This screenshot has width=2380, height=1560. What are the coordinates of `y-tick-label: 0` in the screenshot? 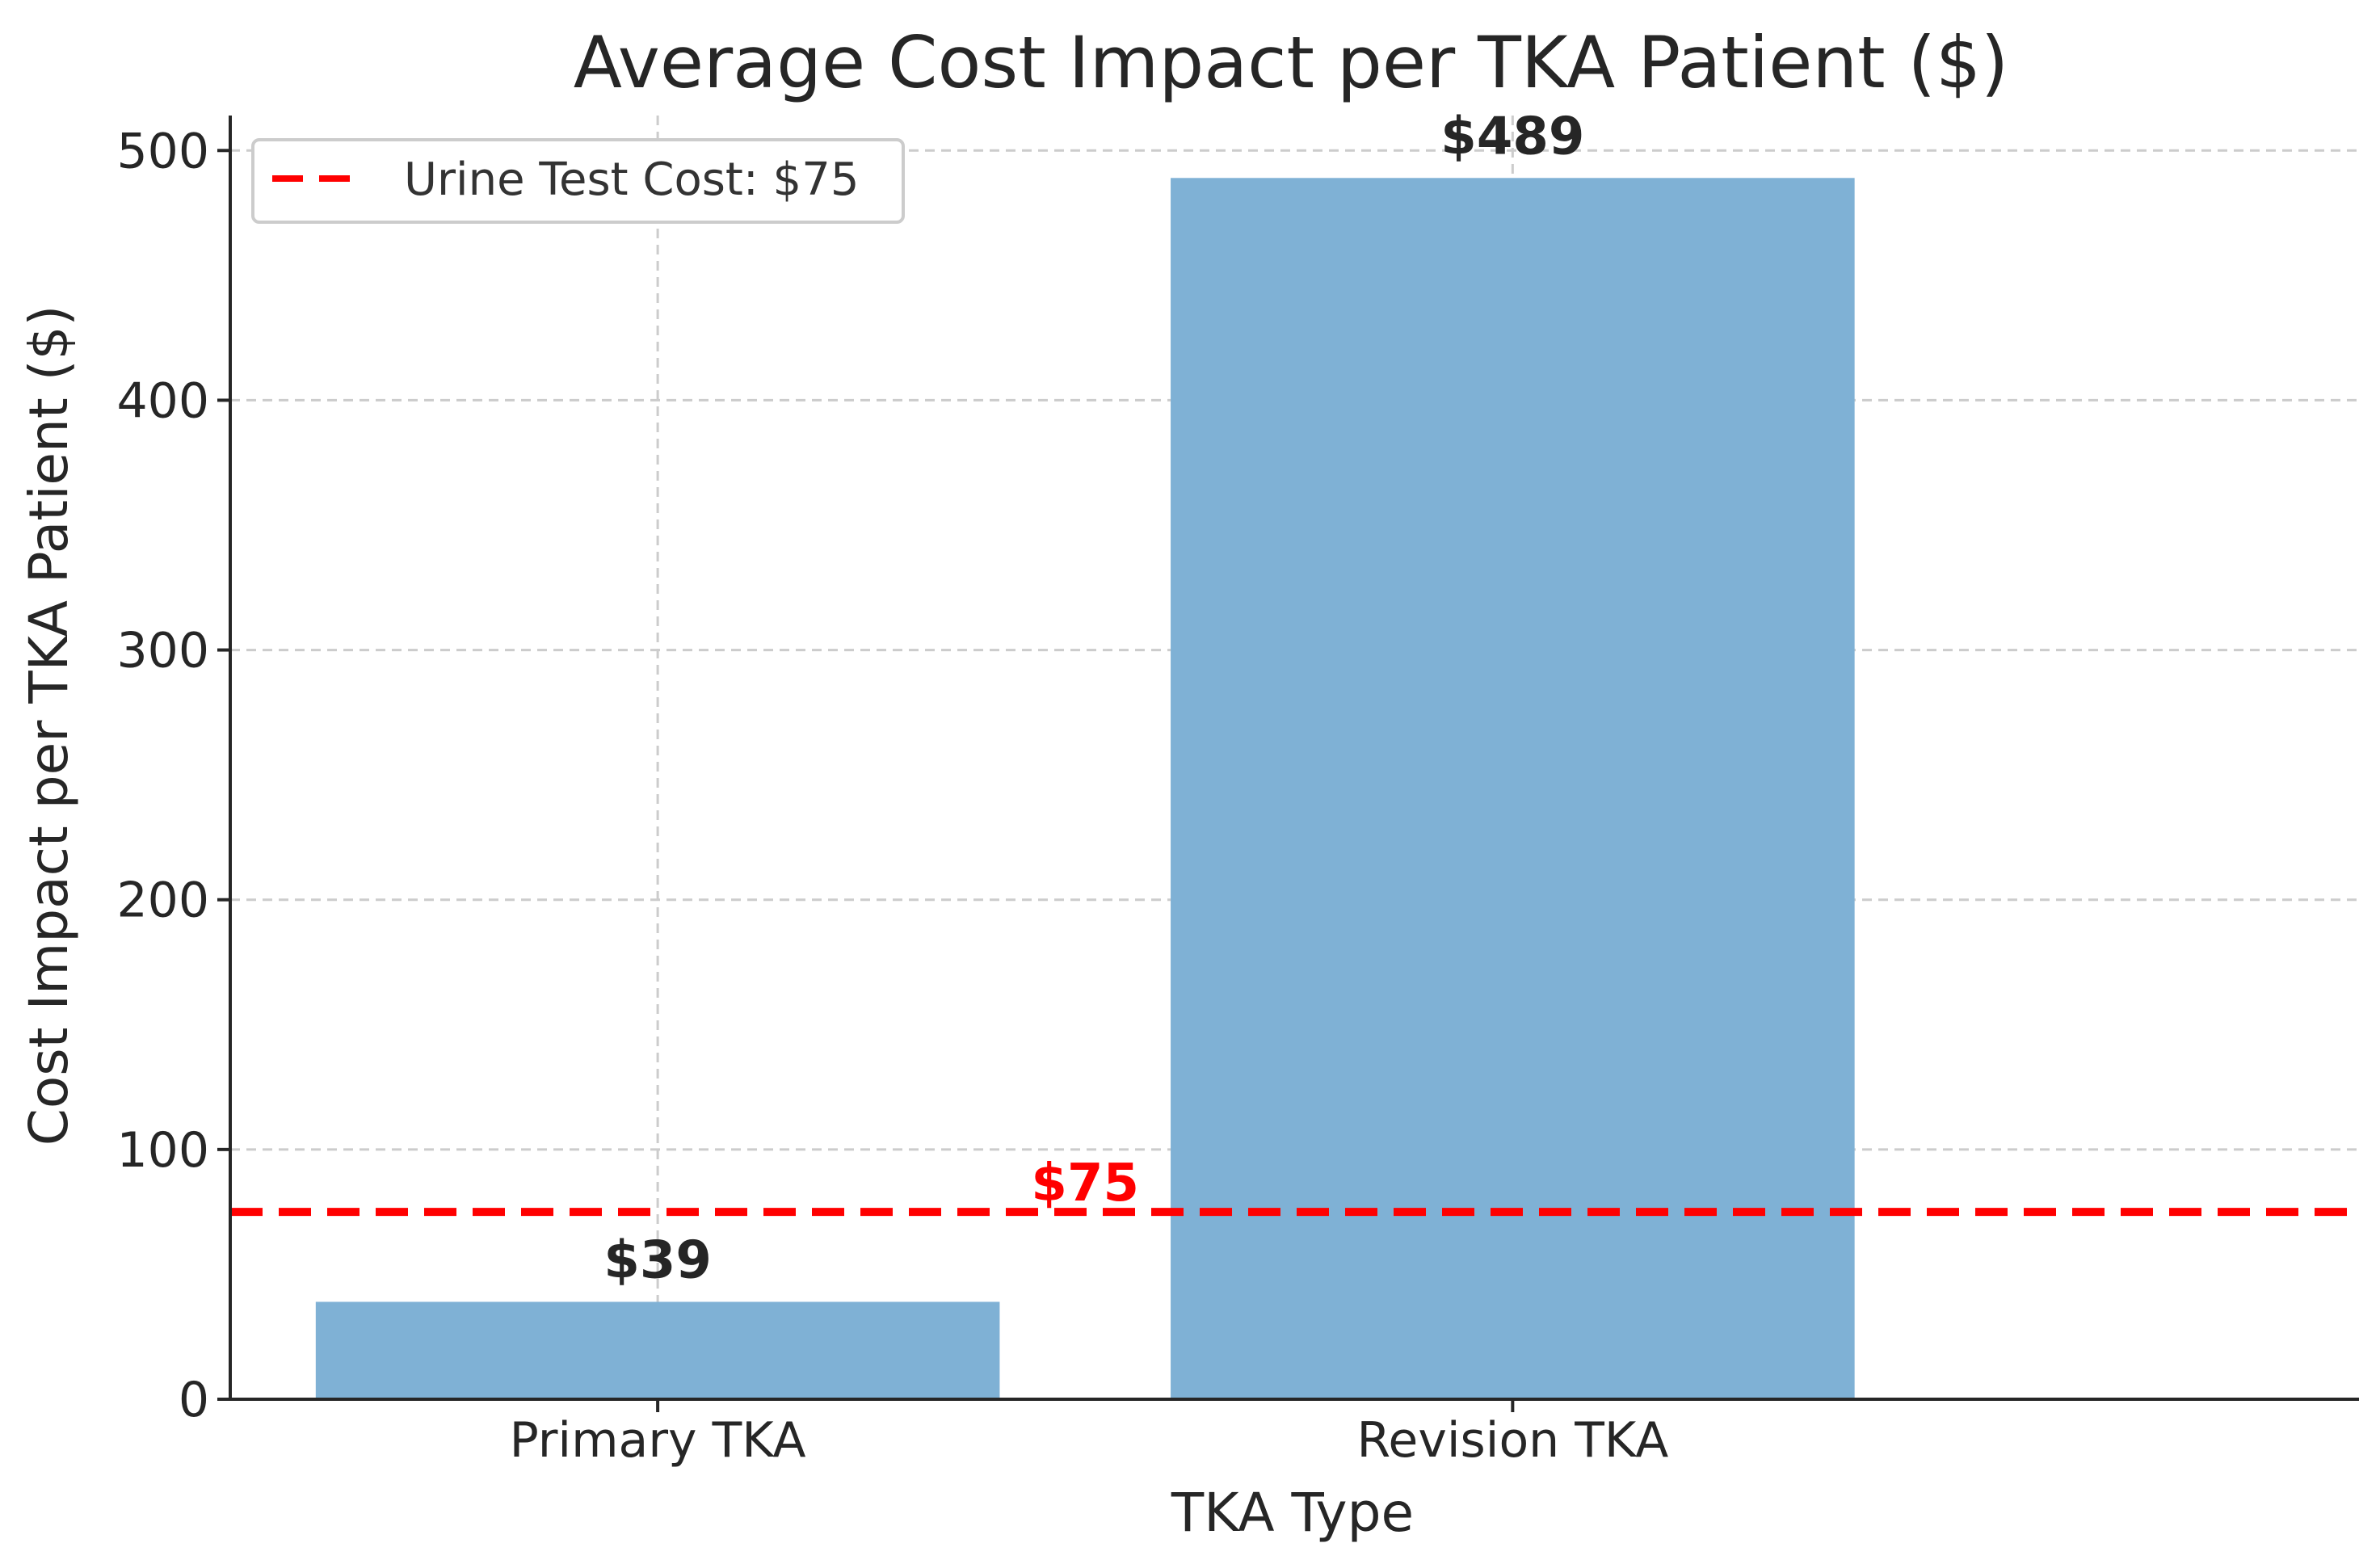 It's located at (194, 1400).